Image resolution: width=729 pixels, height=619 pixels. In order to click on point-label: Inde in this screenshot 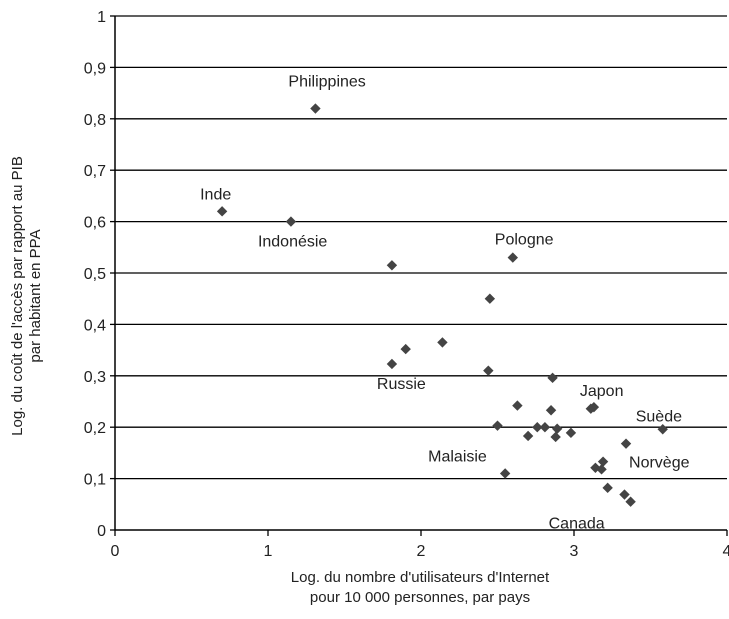, I will do `click(215, 194)`.